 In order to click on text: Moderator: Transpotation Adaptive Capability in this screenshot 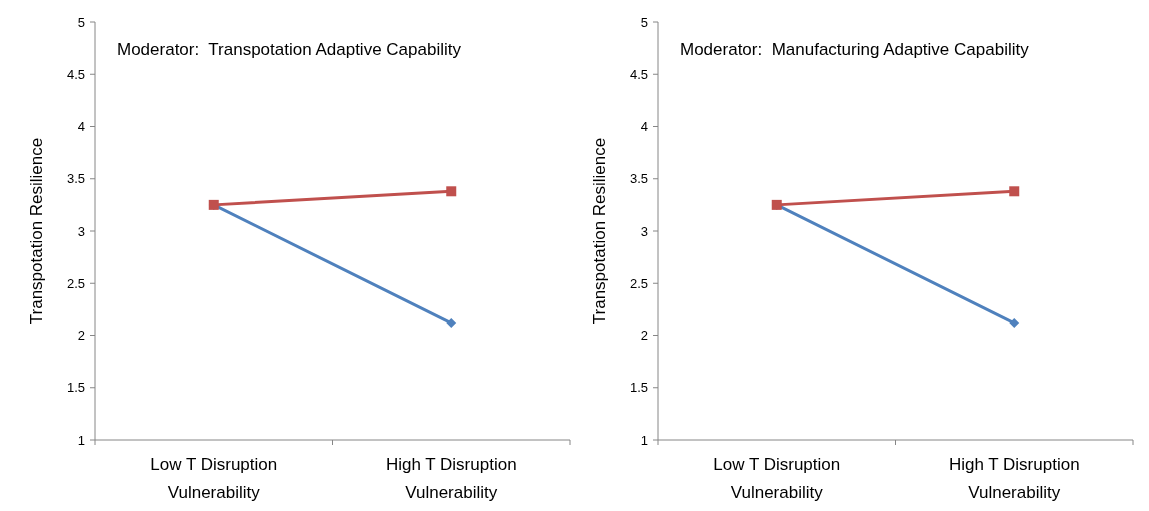, I will do `click(289, 49)`.